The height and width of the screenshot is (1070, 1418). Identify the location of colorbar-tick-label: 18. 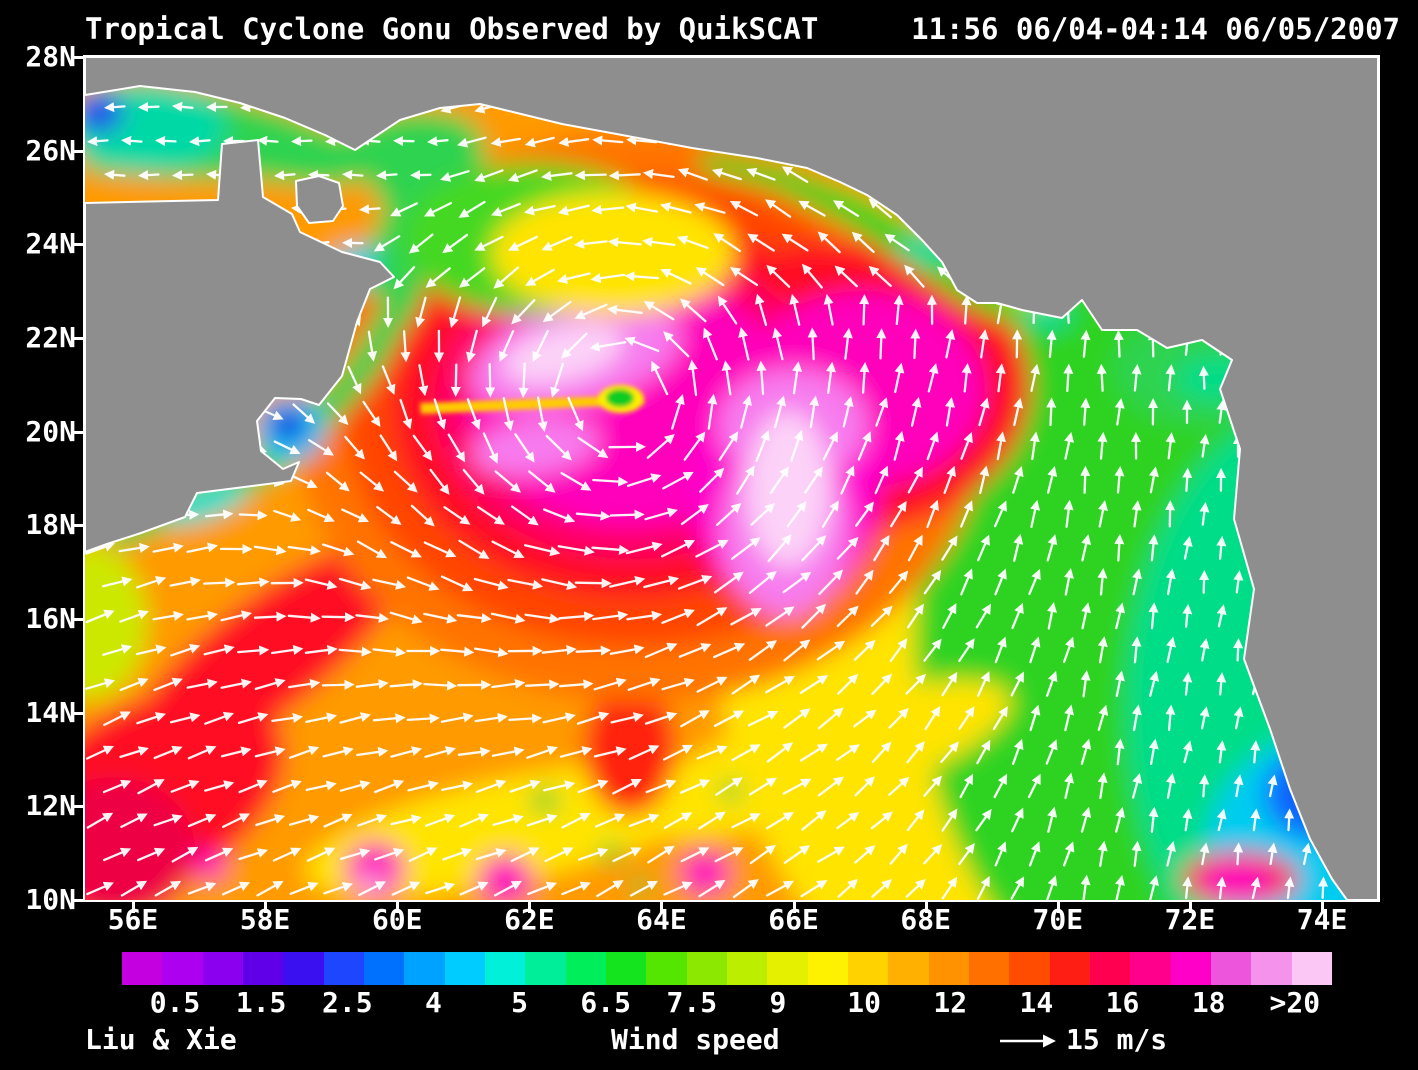
(1208, 1002).